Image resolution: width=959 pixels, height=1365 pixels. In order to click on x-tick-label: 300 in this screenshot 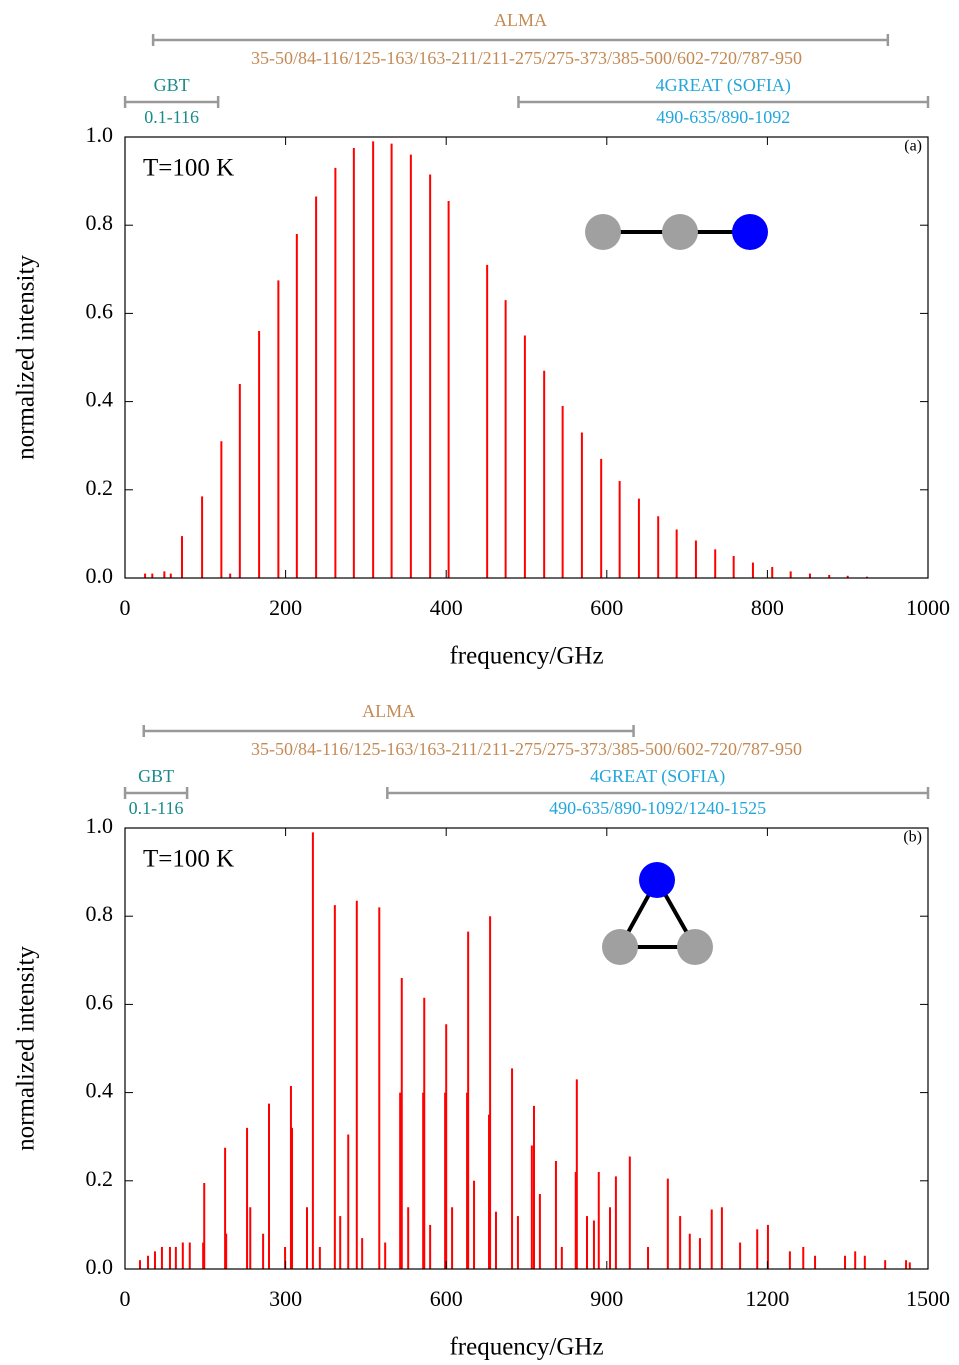, I will do `click(285, 1298)`.